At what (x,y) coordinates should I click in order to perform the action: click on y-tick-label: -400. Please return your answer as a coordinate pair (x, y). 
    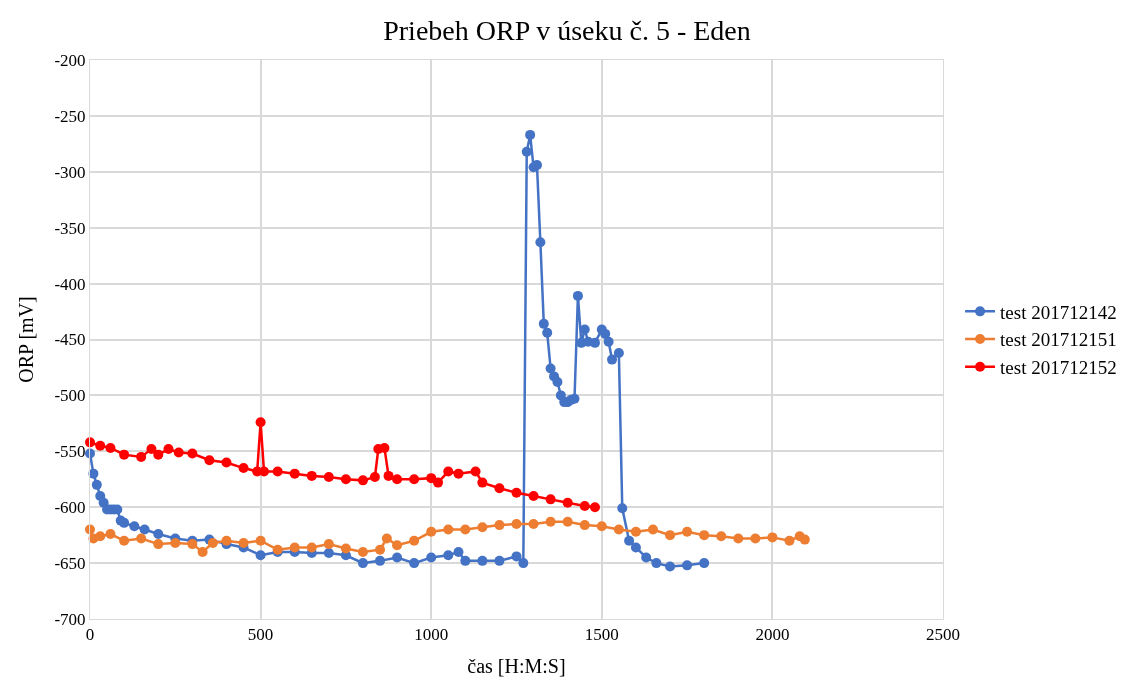
    Looking at the image, I should click on (70, 284).